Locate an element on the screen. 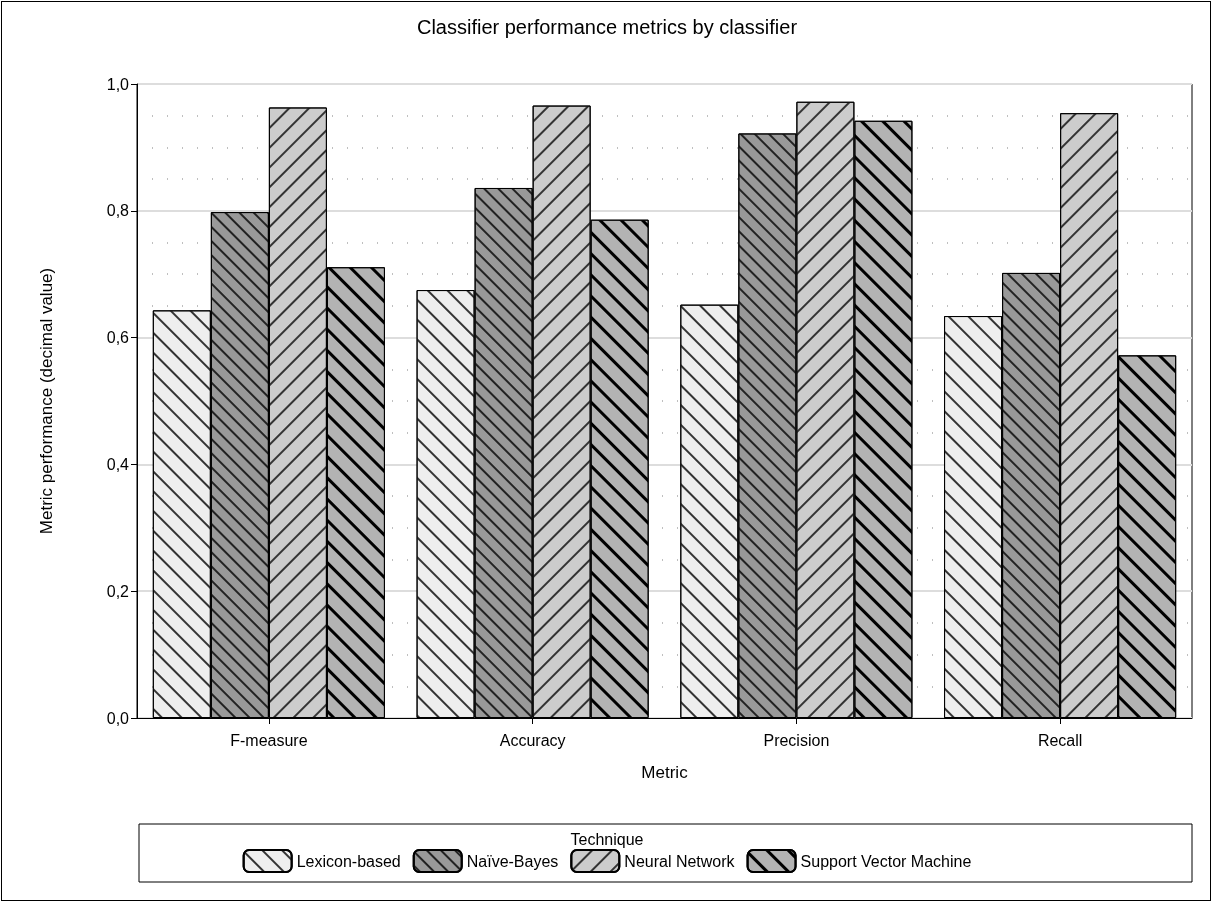 The image size is (1214, 904). y-tick-label: 0,2 is located at coordinates (118, 591).